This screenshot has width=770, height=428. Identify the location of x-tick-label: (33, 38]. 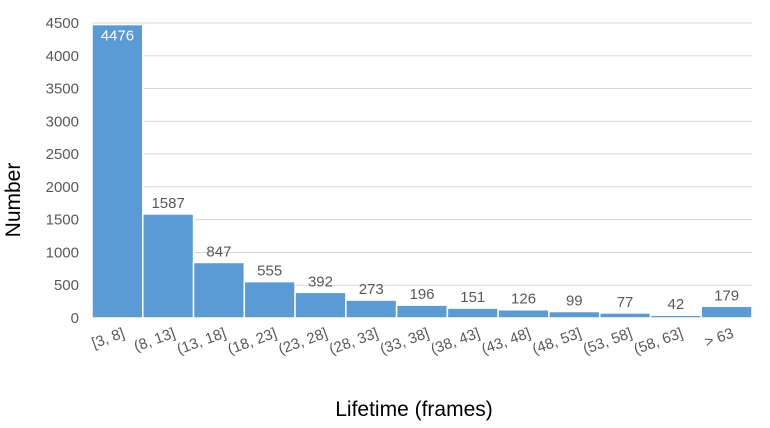
(405, 341).